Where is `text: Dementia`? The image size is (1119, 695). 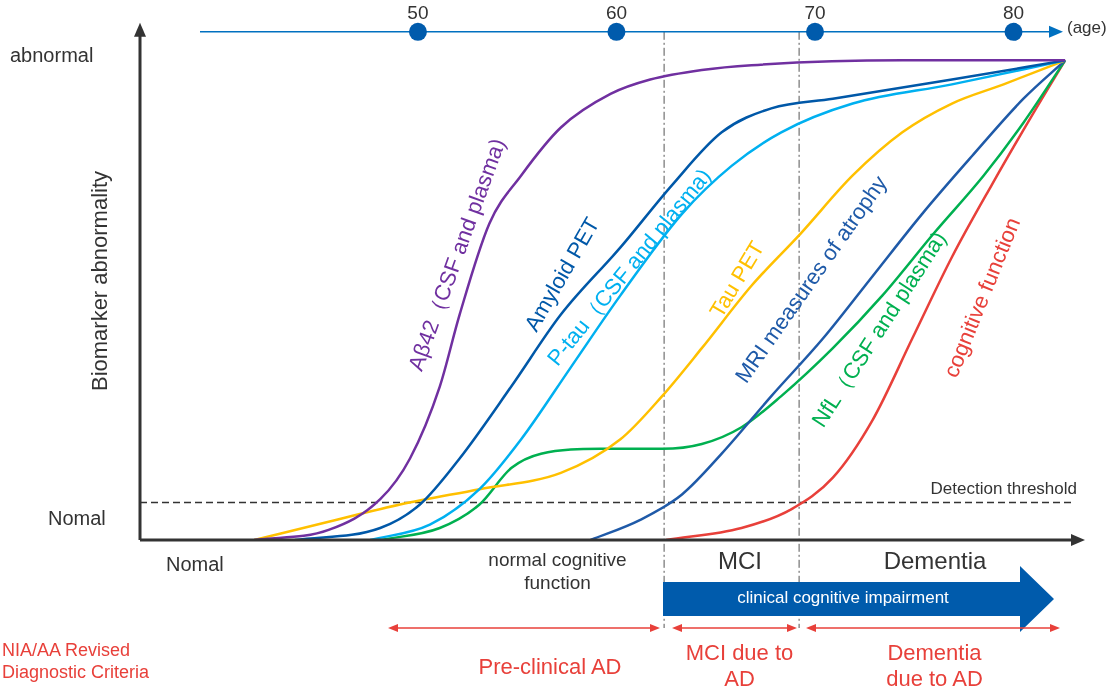
text: Dementia is located at coordinates (935, 561).